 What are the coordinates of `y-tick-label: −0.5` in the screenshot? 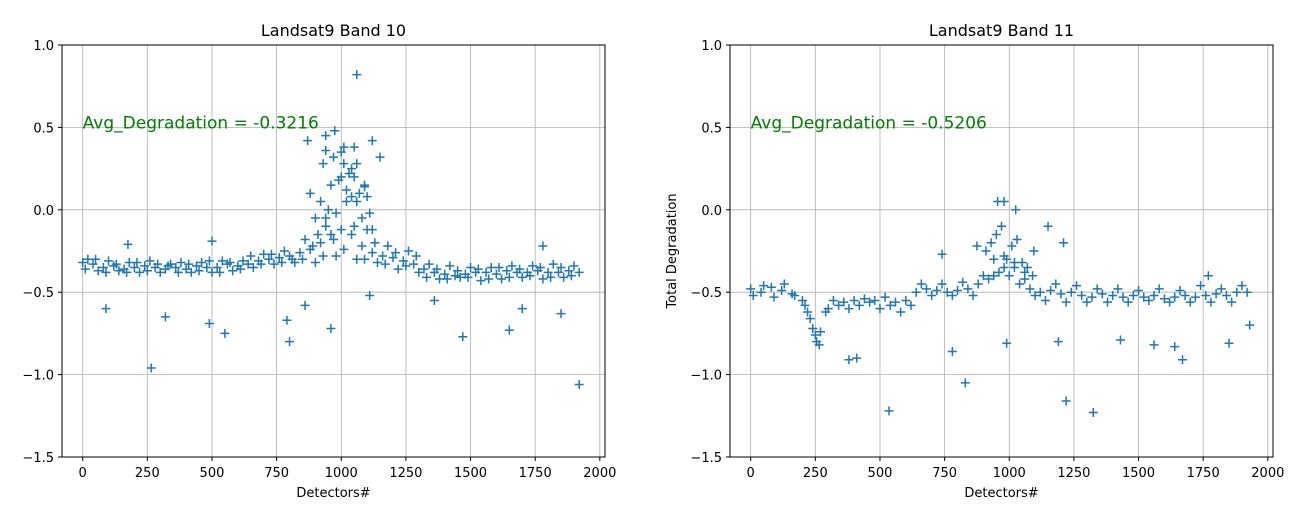 It's located at (38, 293).